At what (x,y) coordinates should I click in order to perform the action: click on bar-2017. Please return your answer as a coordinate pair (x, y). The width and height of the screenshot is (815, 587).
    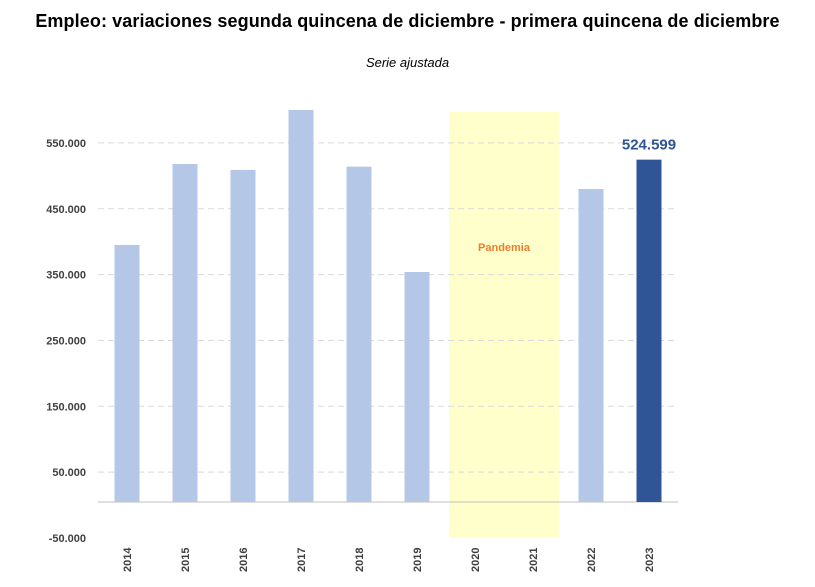
    Looking at the image, I should click on (301, 306).